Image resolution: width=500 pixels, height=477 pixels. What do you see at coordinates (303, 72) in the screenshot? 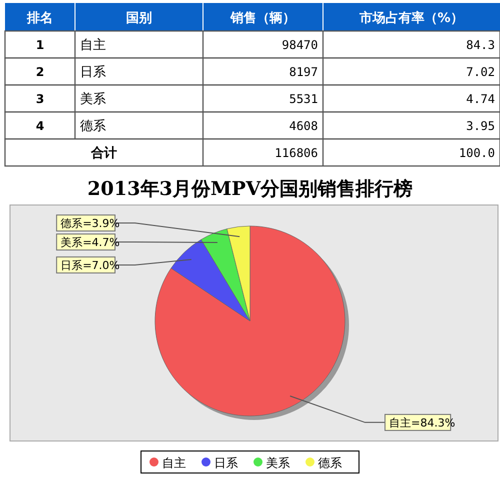
I see `data-label: 8197` at bounding box center [303, 72].